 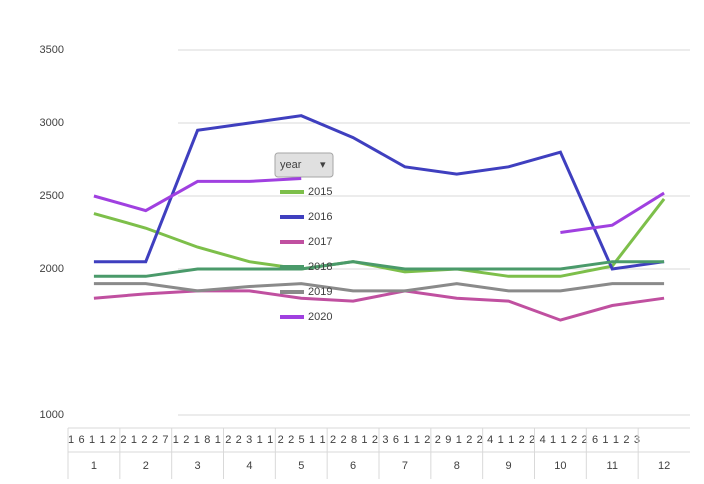 What do you see at coordinates (320, 242) in the screenshot?
I see `legend-label: 2017` at bounding box center [320, 242].